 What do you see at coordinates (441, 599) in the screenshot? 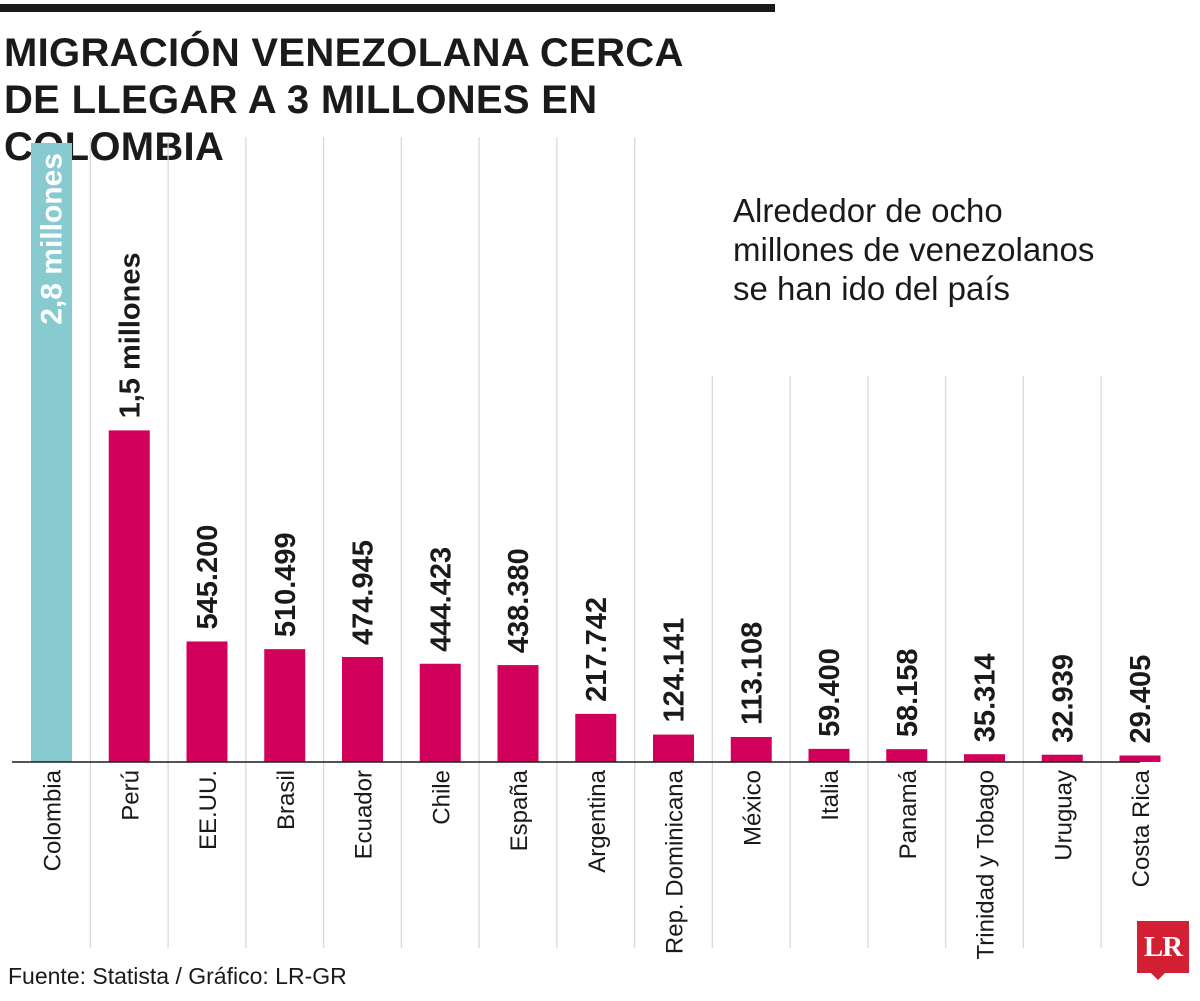
I see `value-label: 444.423` at bounding box center [441, 599].